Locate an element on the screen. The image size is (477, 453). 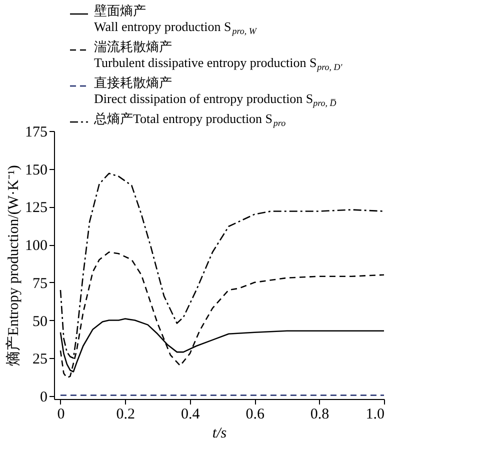
x-tick-label: 0.8 is located at coordinates (320, 414).